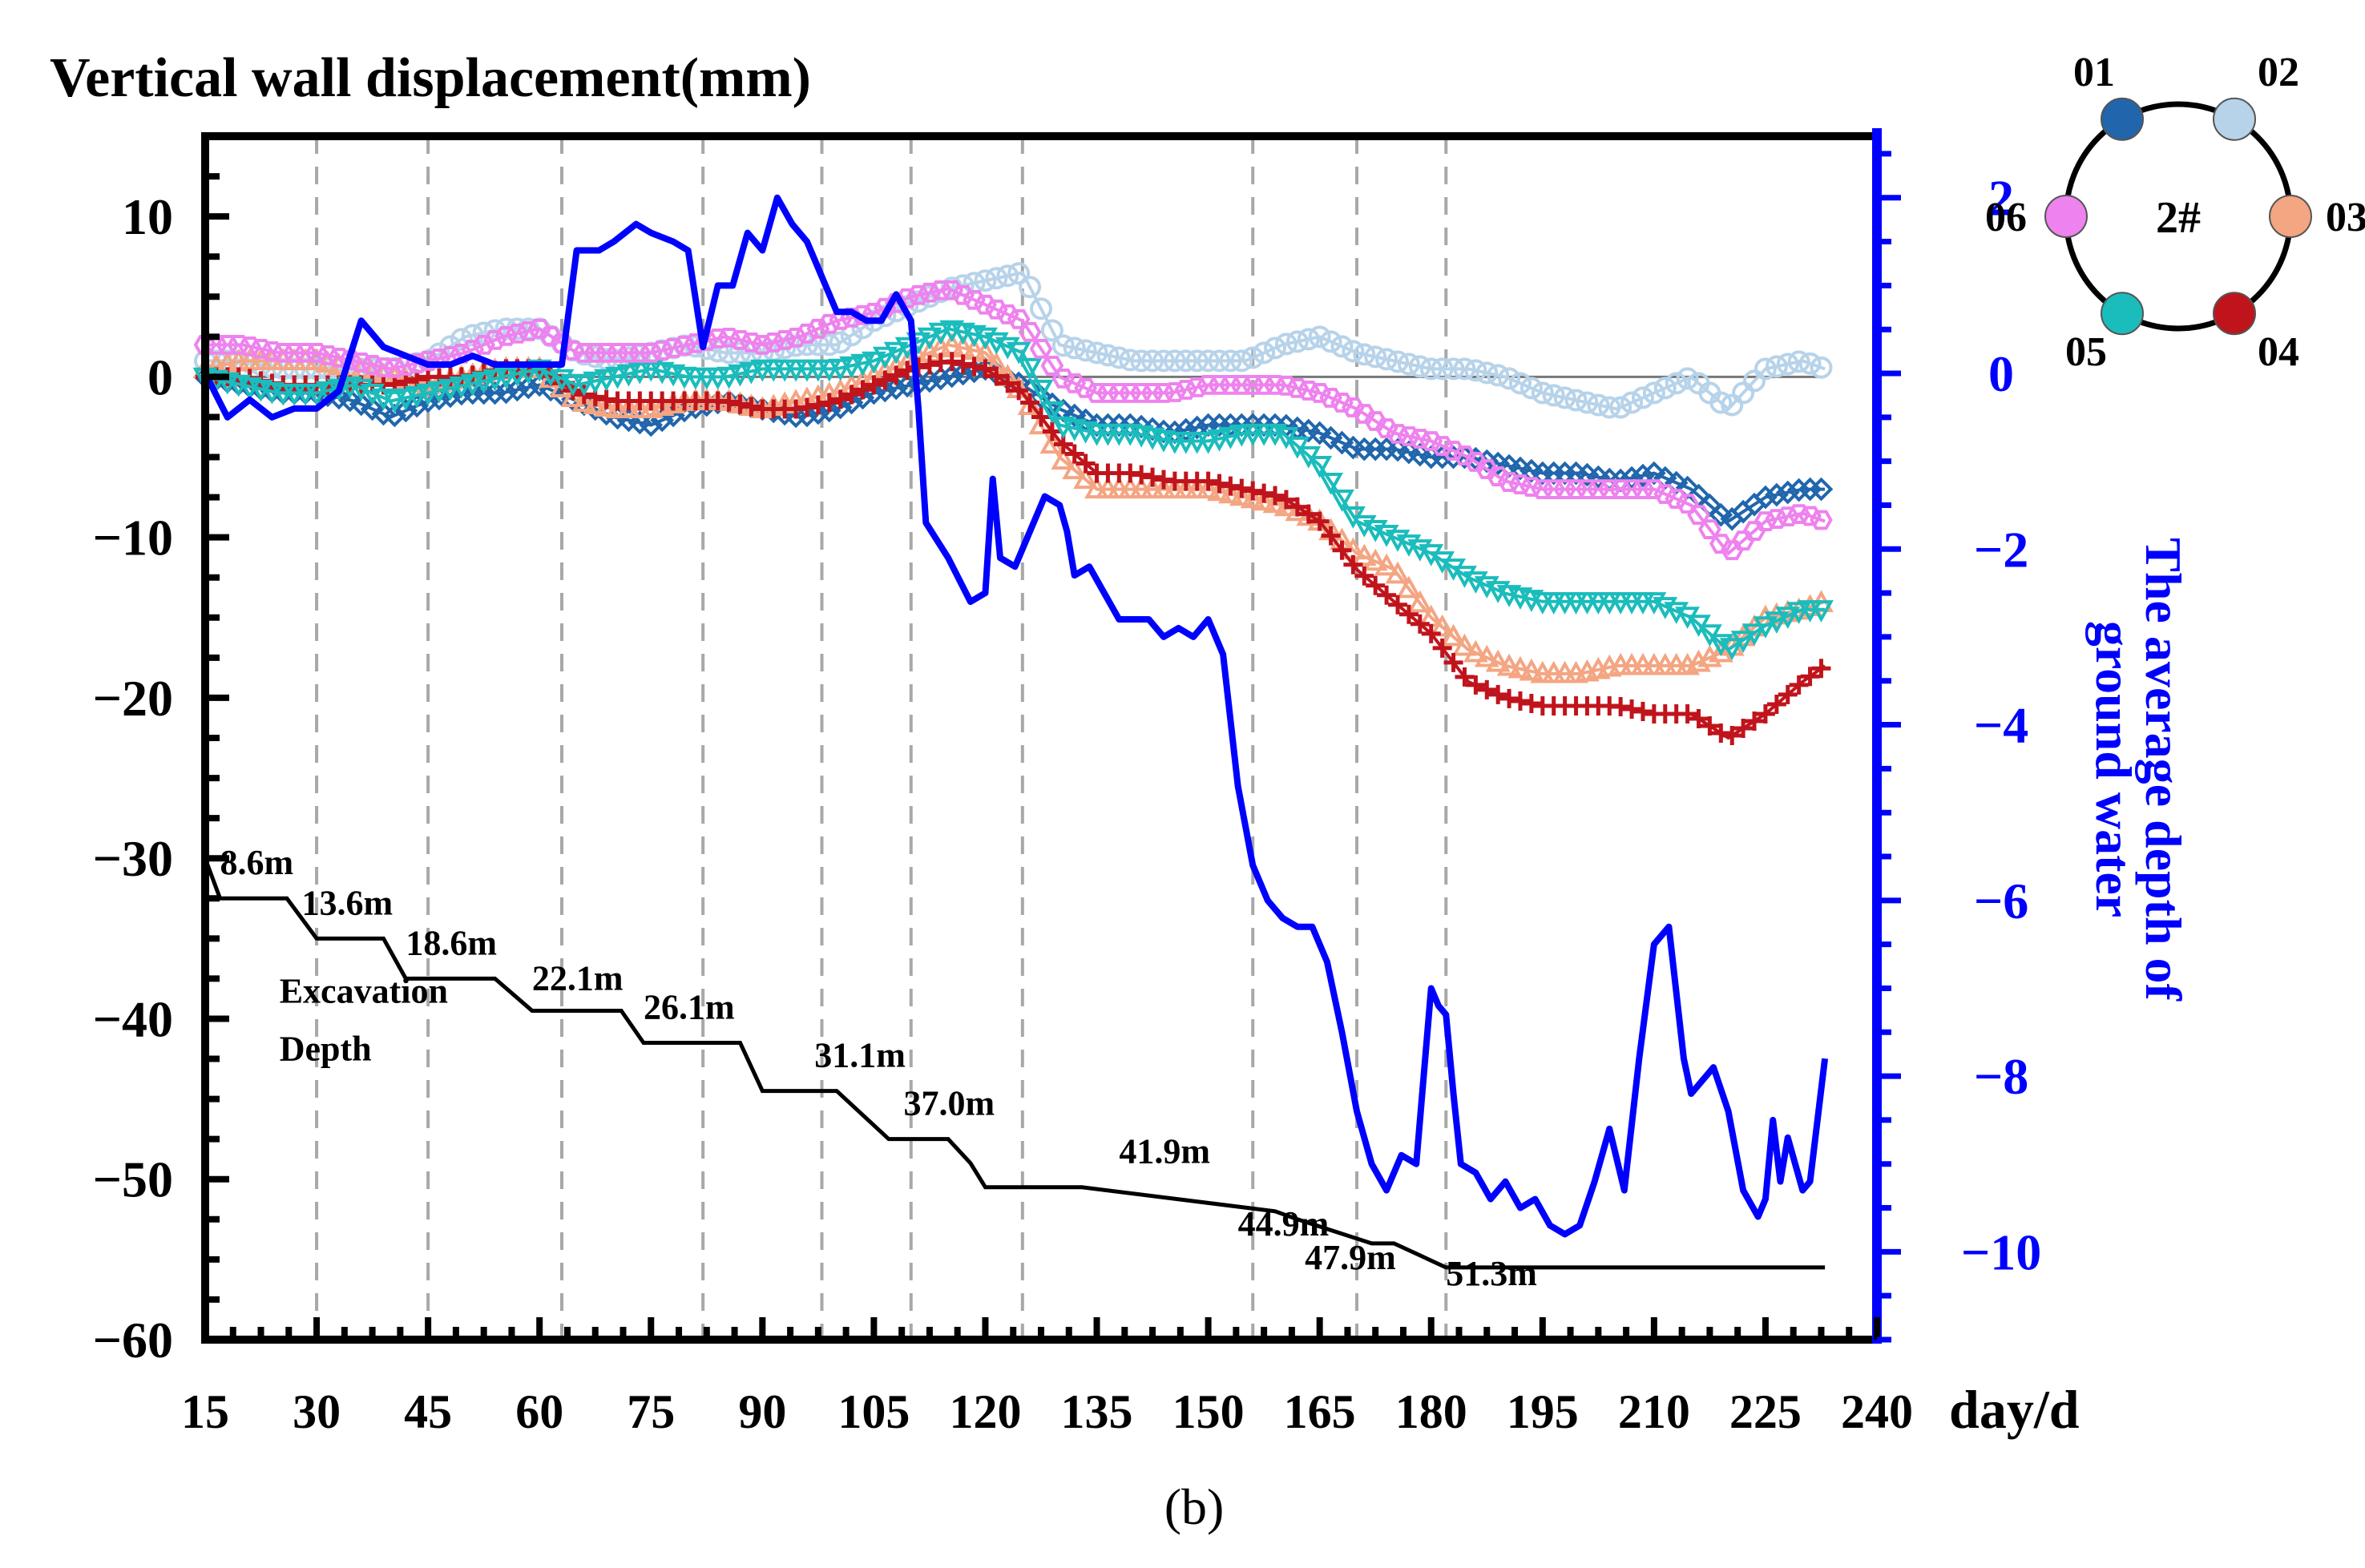  Describe the element at coordinates (430, 78) in the screenshot. I see `chart-title: Vertical wall displacement(mm)` at that location.